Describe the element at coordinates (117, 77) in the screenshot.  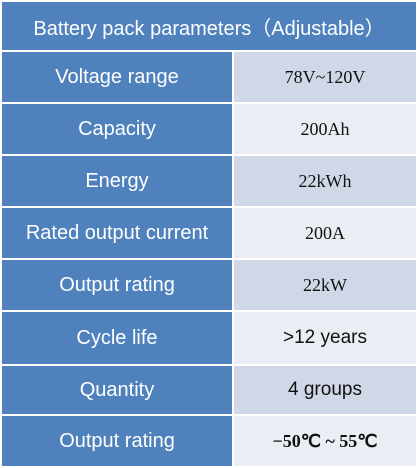
I see `row-label: Voltage range` at that location.